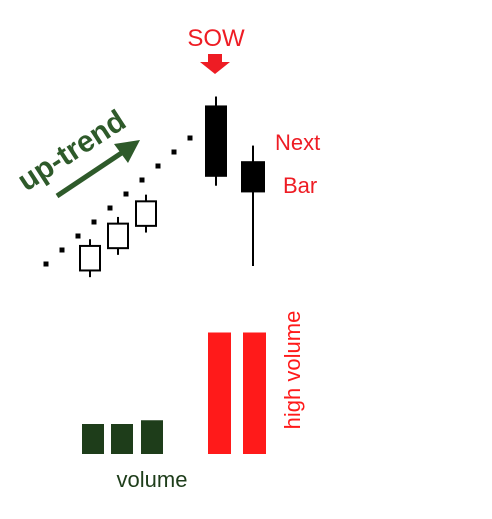 The height and width of the screenshot is (519, 492). What do you see at coordinates (97, 169) in the screenshot?
I see `uptrend-arrow` at bounding box center [97, 169].